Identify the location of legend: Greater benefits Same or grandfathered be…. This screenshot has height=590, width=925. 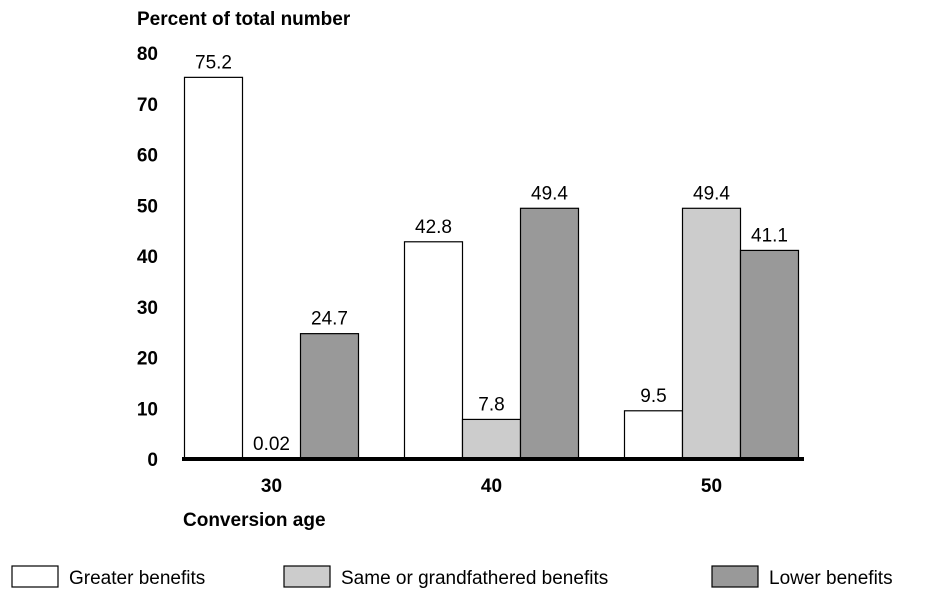
(452, 577).